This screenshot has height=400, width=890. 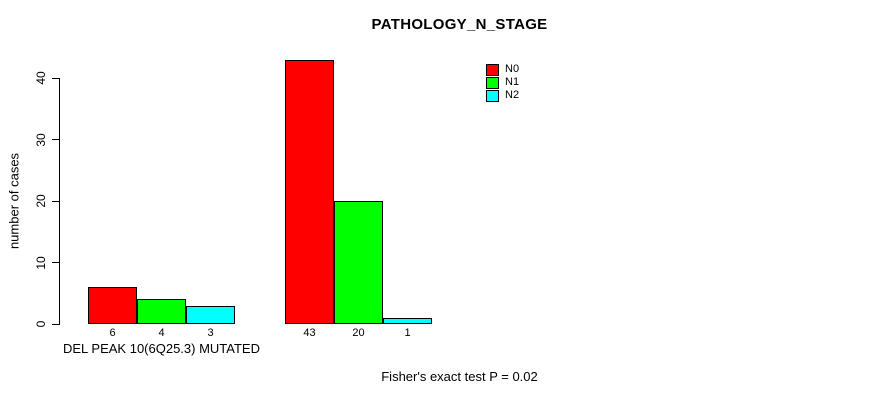 What do you see at coordinates (161, 333) in the screenshot?
I see `bar-value-label: 4` at bounding box center [161, 333].